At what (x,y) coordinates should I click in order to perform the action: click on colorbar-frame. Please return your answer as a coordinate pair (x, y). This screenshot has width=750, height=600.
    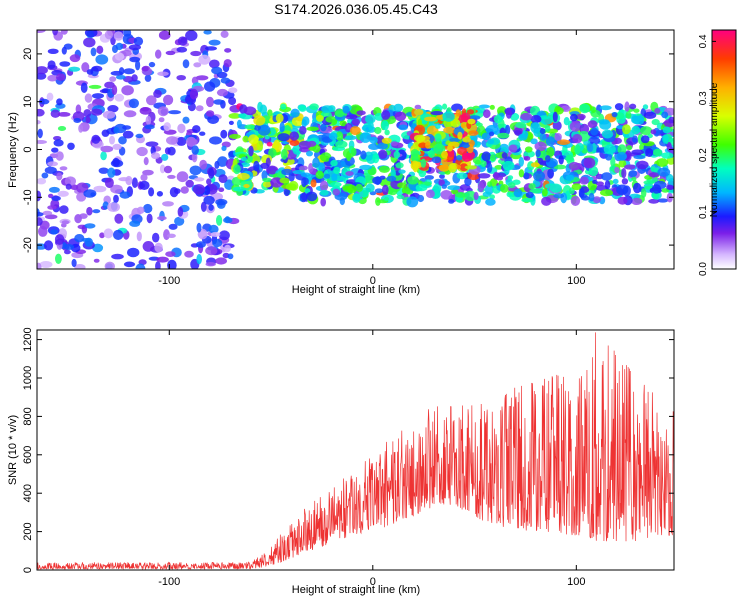
    Looking at the image, I should click on (724, 149).